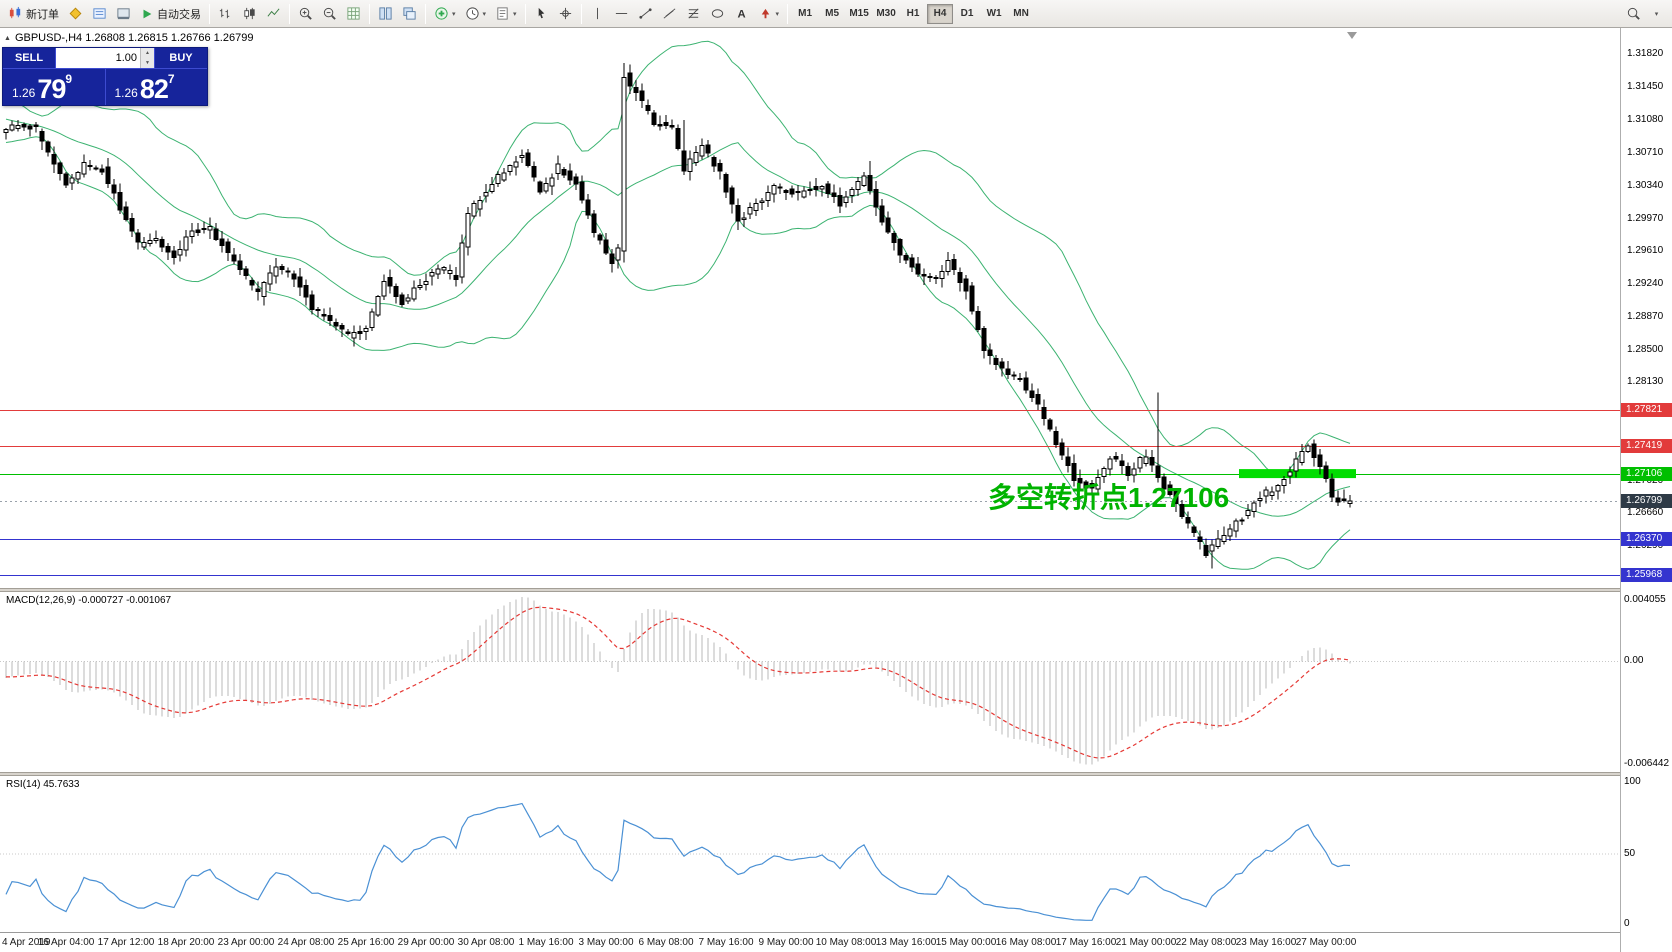  What do you see at coordinates (170, 14) in the screenshot?
I see `autotrading-button: 自动交易` at bounding box center [170, 14].